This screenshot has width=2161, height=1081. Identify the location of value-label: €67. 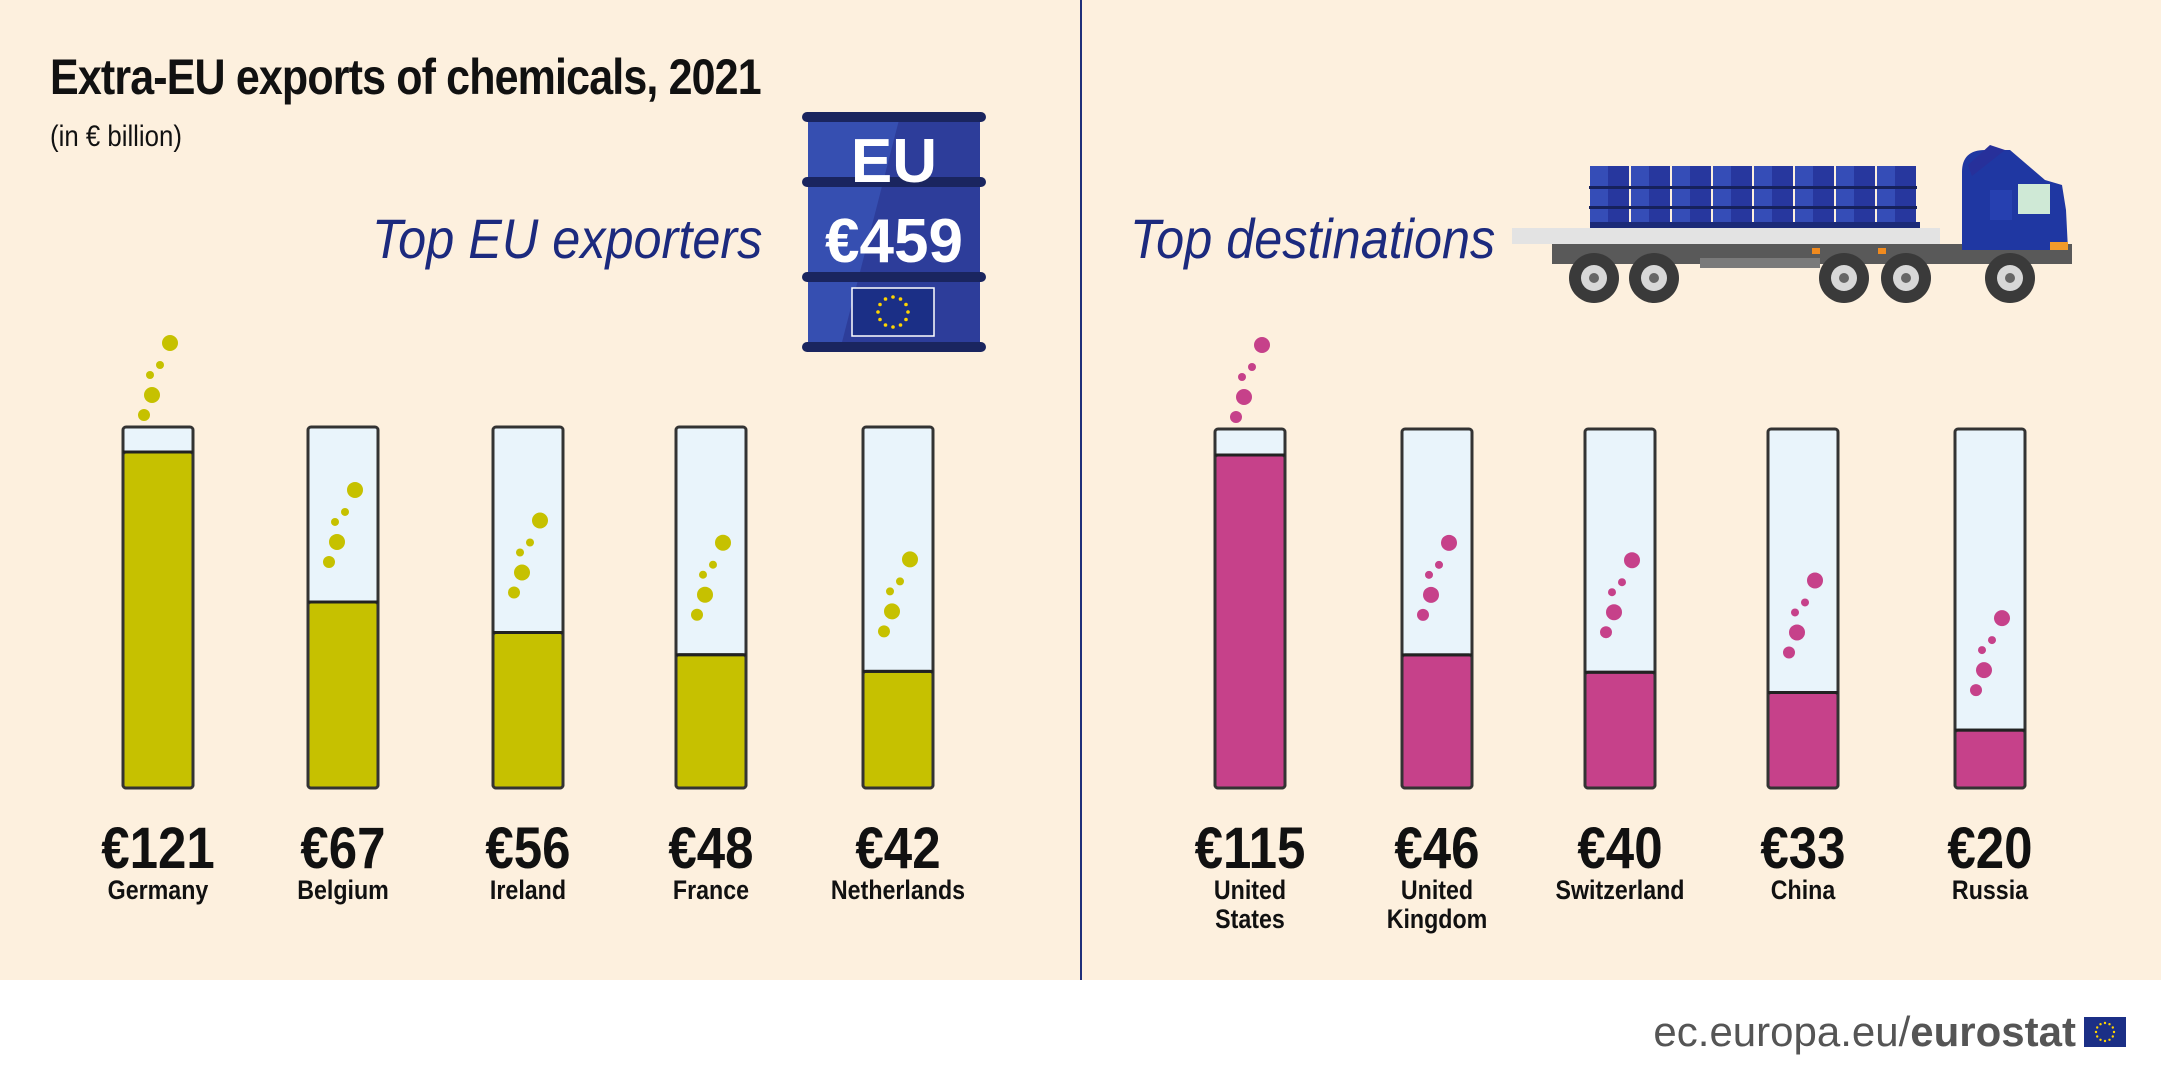
(342, 848).